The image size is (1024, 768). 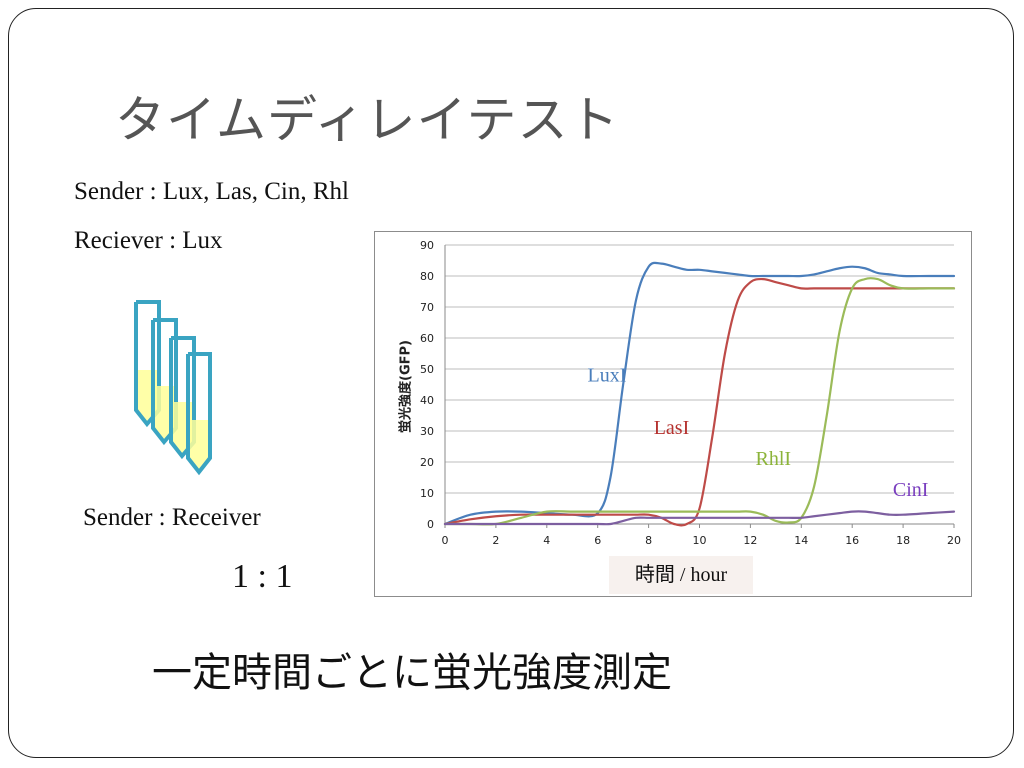 What do you see at coordinates (672, 428) in the screenshot?
I see `series-annotation: LasI` at bounding box center [672, 428].